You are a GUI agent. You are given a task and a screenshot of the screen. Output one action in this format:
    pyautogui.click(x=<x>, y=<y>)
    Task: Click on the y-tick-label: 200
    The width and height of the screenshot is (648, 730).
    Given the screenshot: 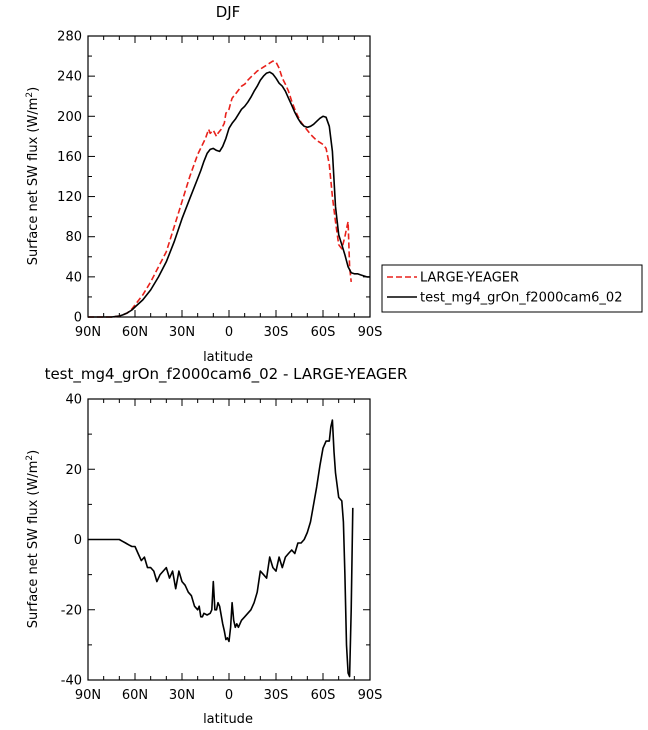 What is the action you would take?
    pyautogui.click(x=69, y=117)
    